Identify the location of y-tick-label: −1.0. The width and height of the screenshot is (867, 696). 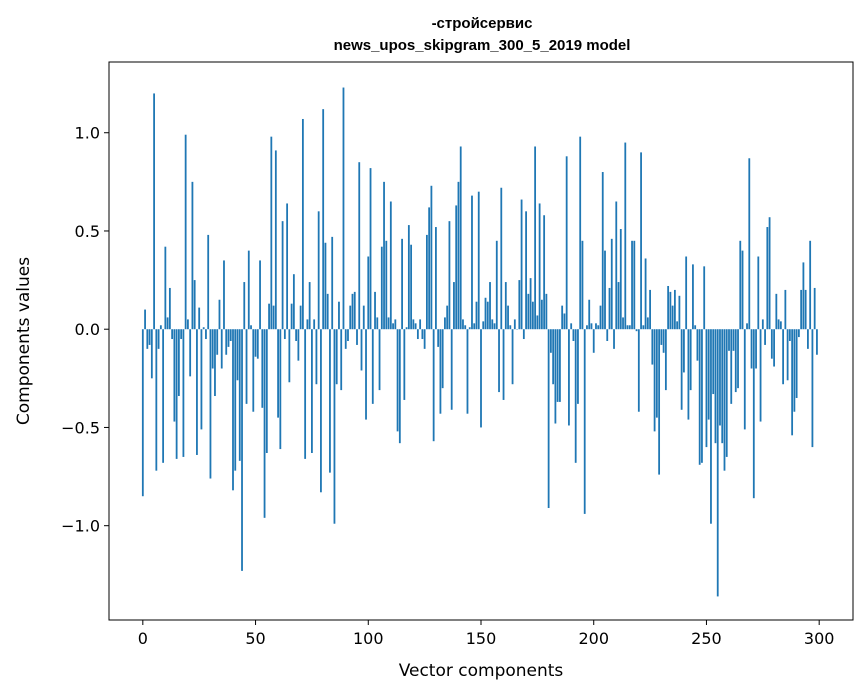
(80, 526).